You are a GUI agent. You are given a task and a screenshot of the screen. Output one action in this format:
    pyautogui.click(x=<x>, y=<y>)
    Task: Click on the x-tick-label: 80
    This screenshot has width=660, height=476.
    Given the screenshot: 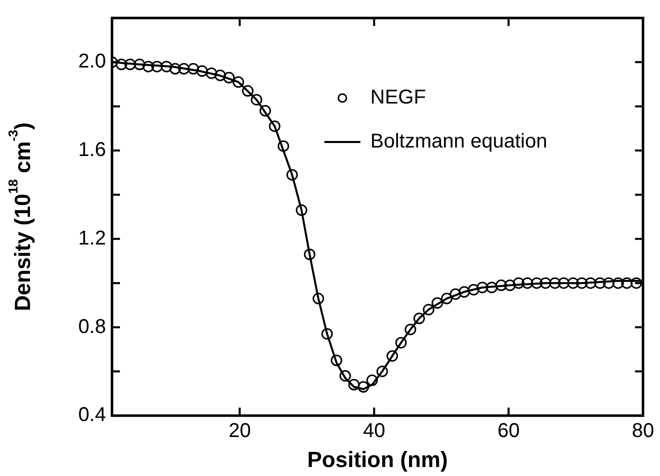 What is the action you would take?
    pyautogui.click(x=643, y=431)
    